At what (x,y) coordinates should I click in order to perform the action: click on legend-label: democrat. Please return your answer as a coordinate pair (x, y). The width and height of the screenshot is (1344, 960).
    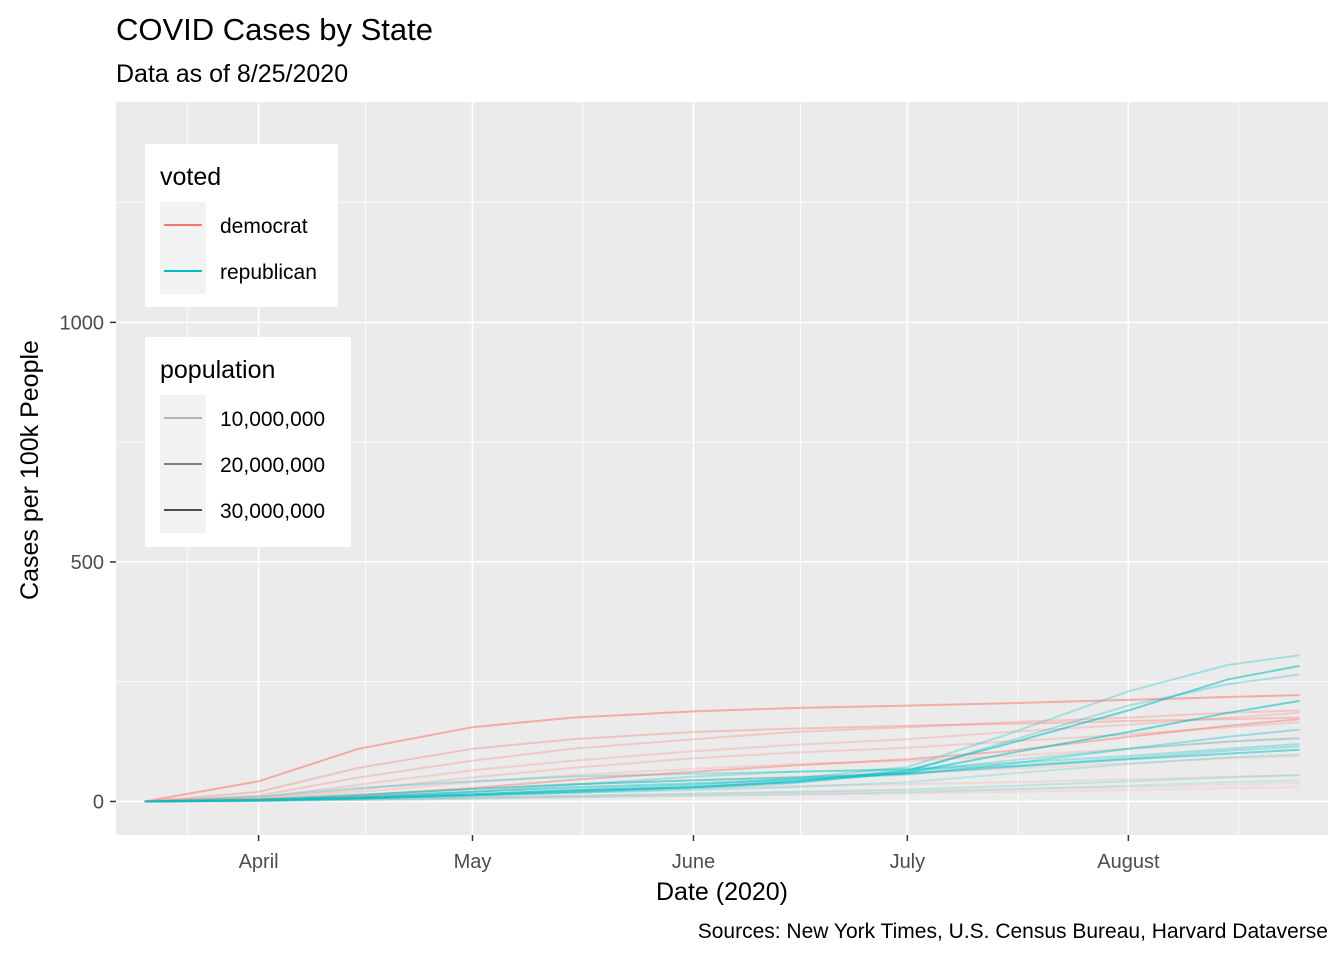
    Looking at the image, I should click on (264, 226).